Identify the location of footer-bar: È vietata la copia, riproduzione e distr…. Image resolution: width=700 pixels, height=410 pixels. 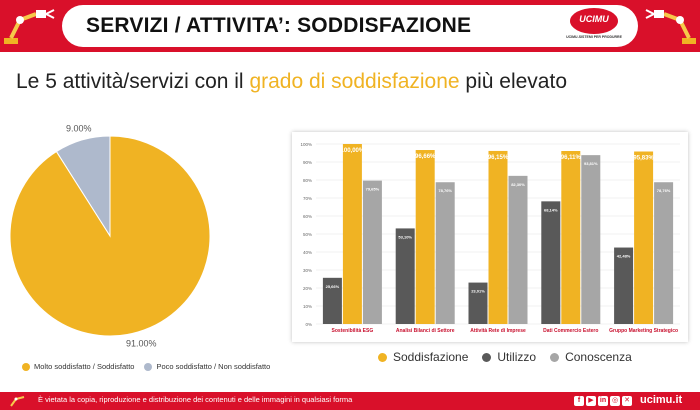
(350, 401).